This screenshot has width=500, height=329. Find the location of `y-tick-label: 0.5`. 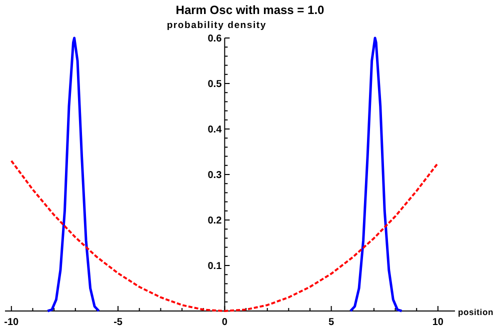

y-tick-label: 0.5 is located at coordinates (215, 84).